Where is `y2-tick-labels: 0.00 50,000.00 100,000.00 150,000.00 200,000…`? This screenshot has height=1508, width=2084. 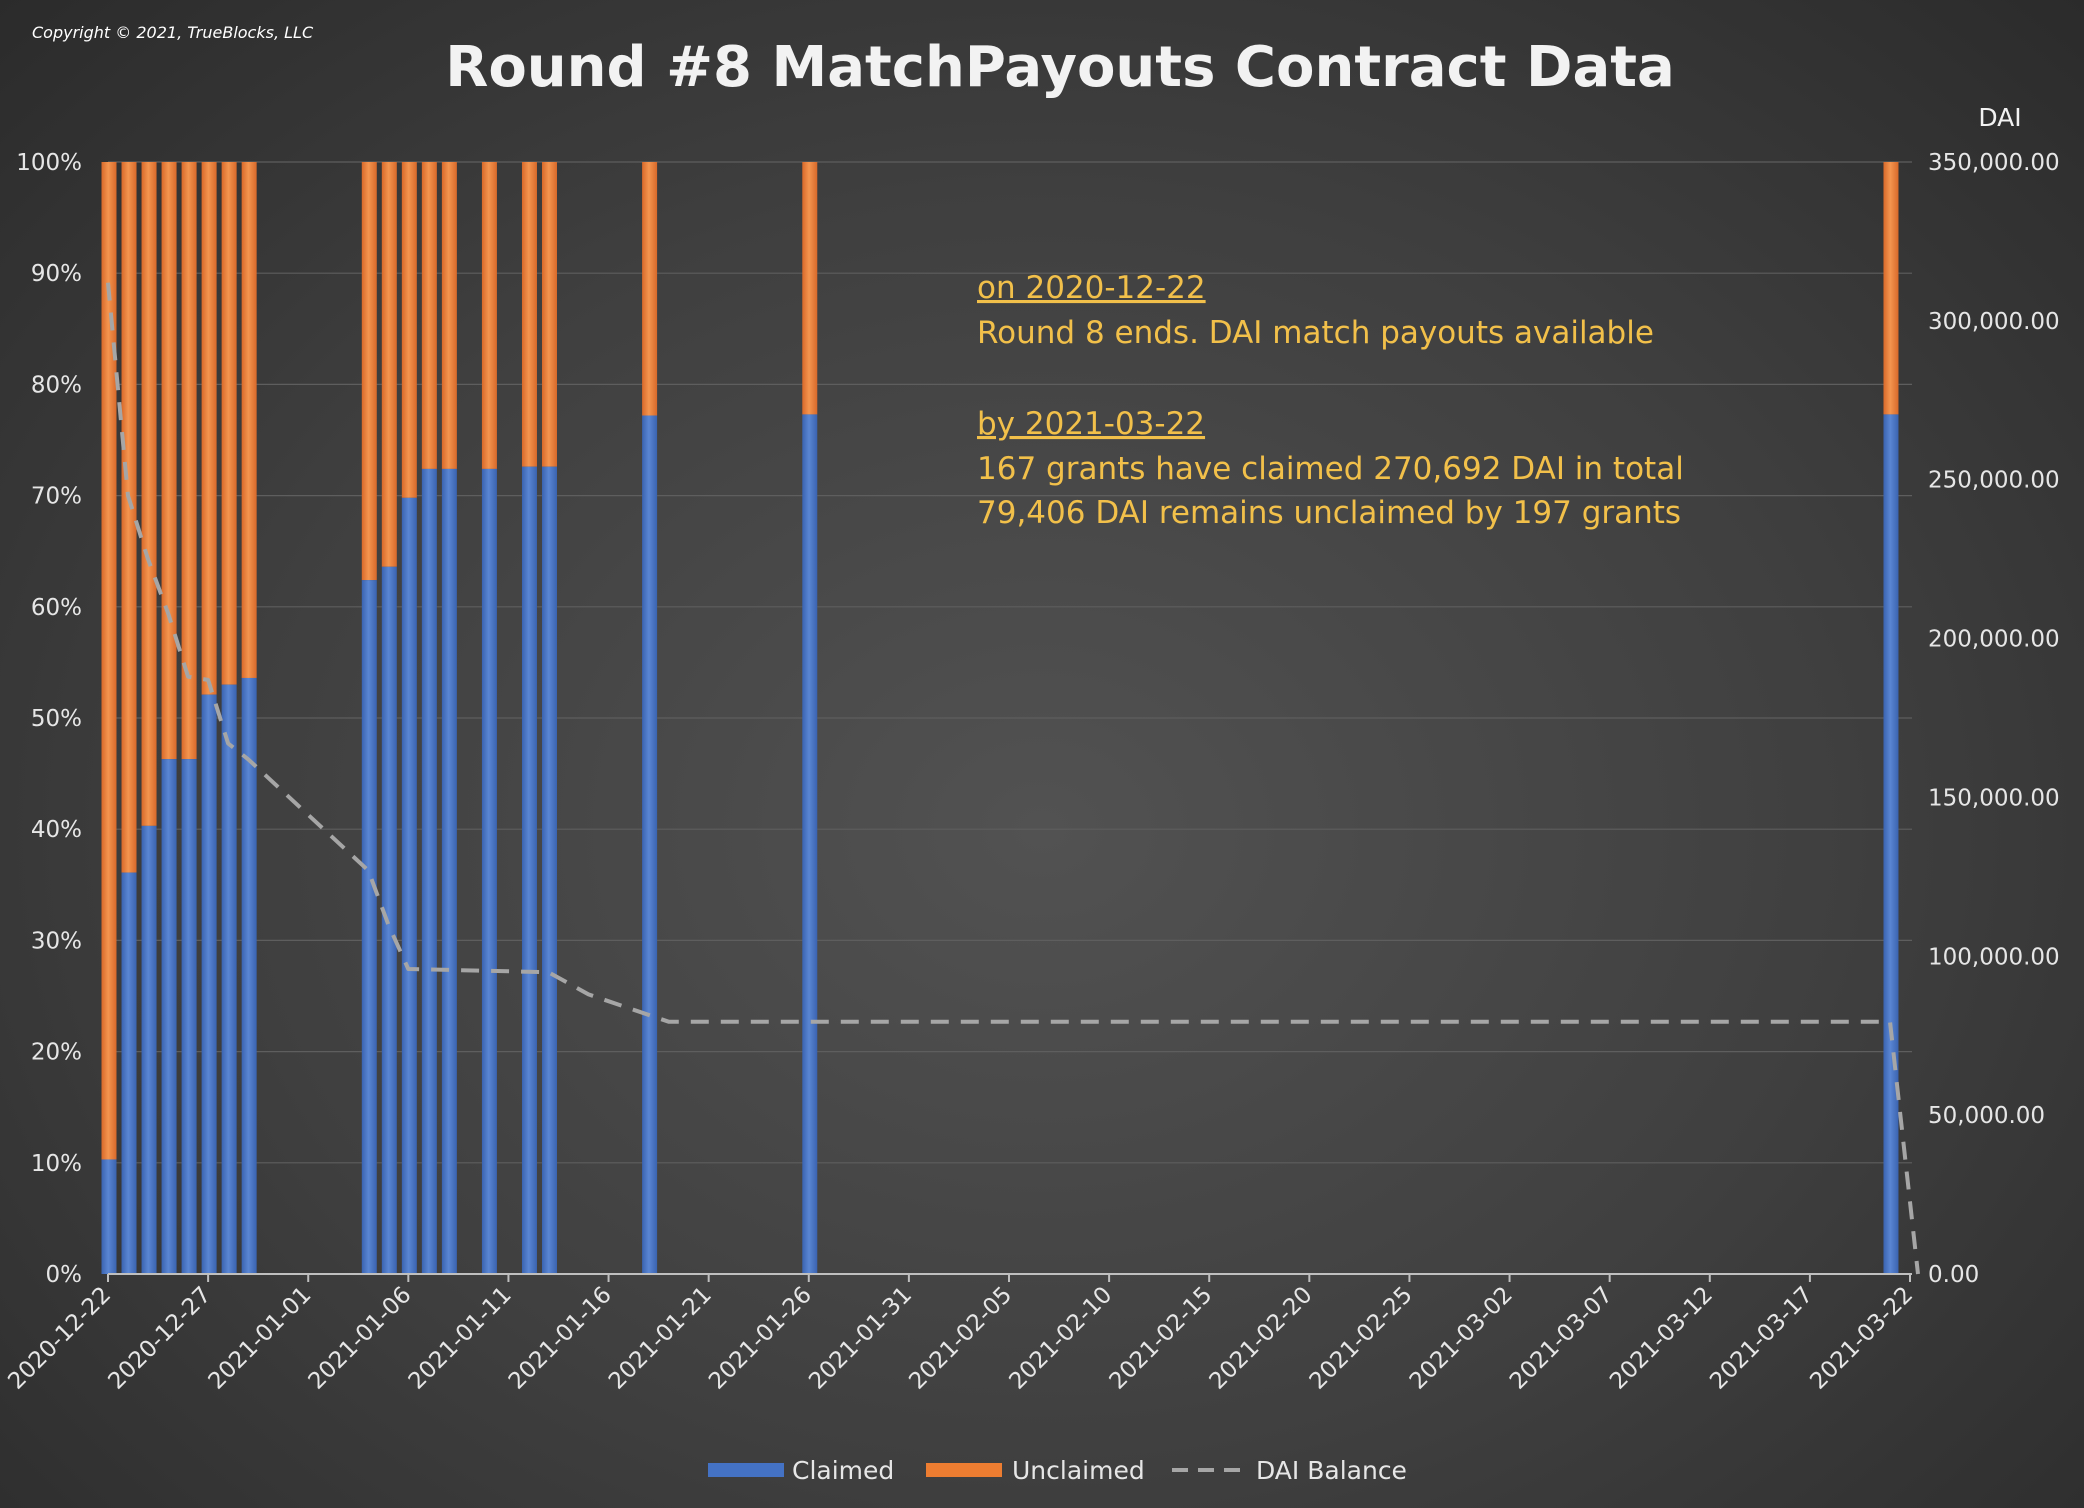 y2-tick-labels: 0.00 50,000.00 100,000.00 150,000.00 200,000… is located at coordinates (1994, 719).